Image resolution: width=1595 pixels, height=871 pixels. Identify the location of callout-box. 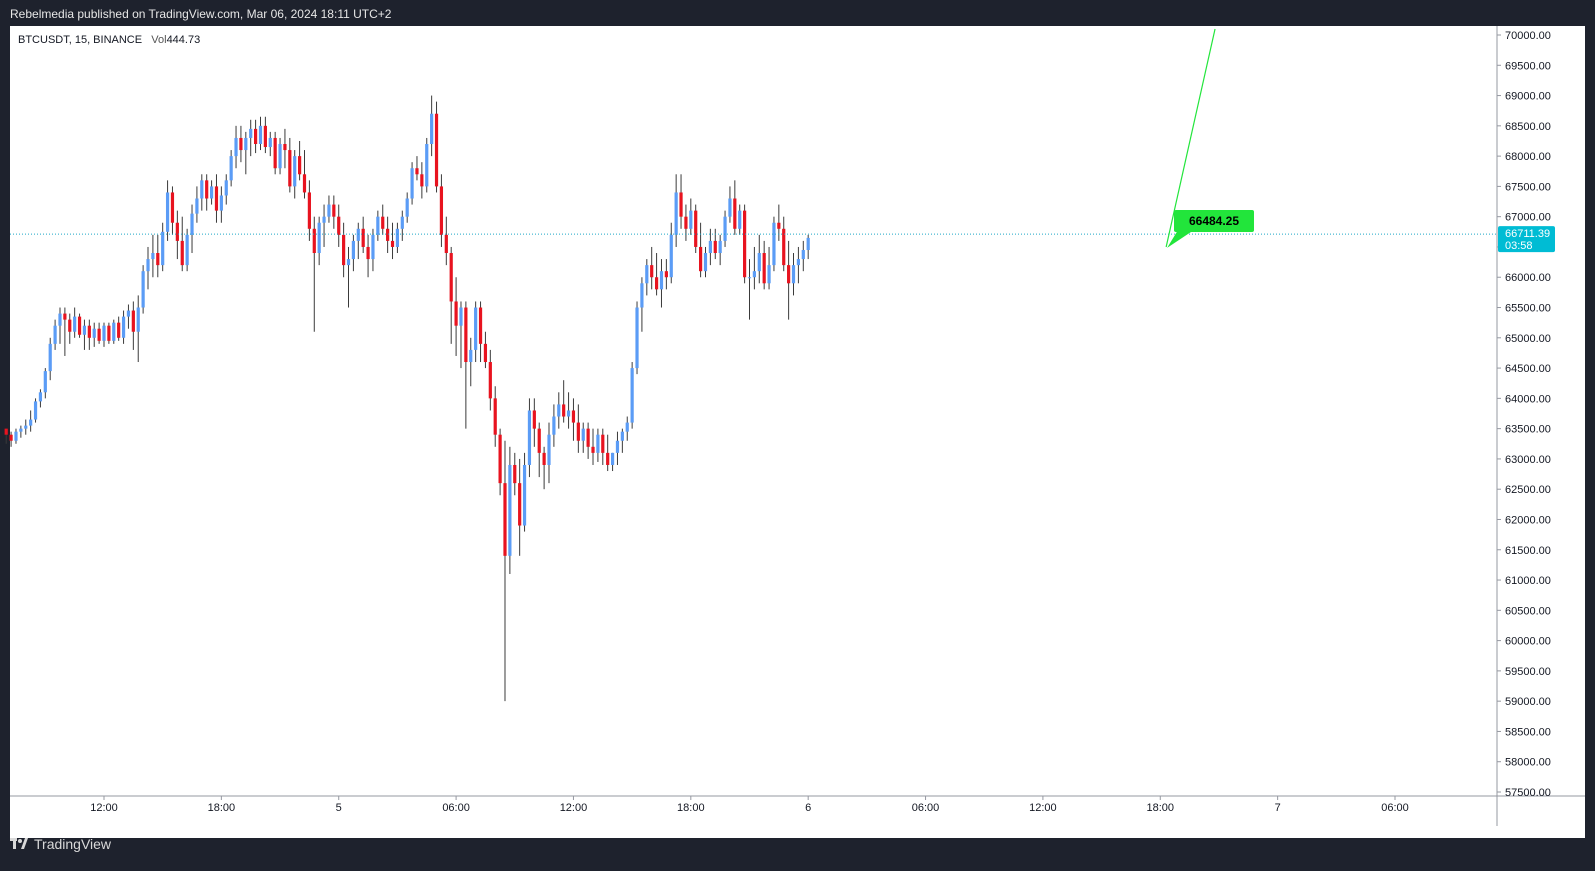
(1214, 221).